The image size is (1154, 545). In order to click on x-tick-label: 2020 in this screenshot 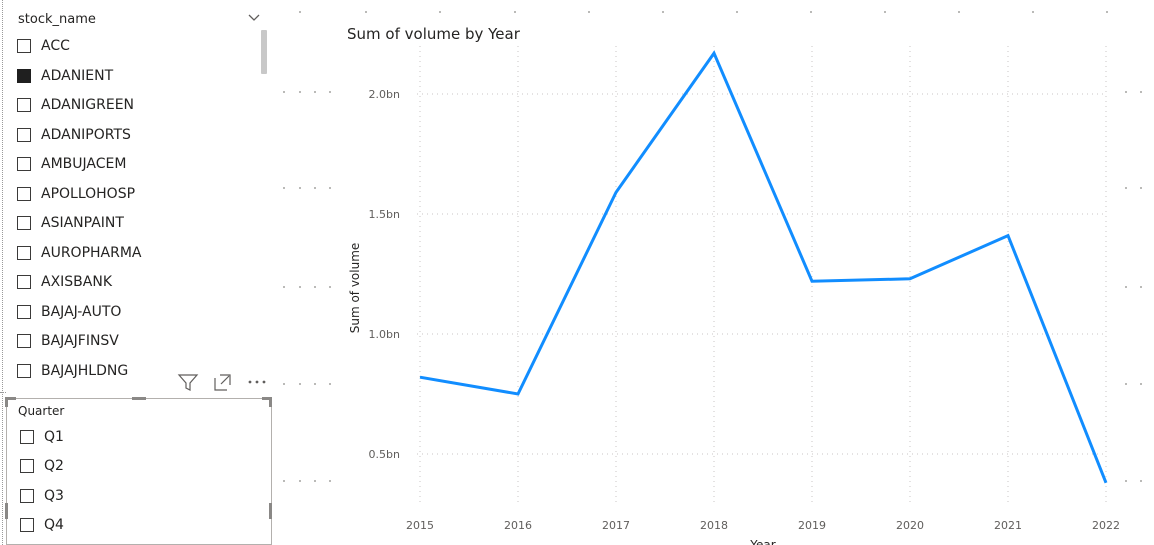, I will do `click(910, 525)`.